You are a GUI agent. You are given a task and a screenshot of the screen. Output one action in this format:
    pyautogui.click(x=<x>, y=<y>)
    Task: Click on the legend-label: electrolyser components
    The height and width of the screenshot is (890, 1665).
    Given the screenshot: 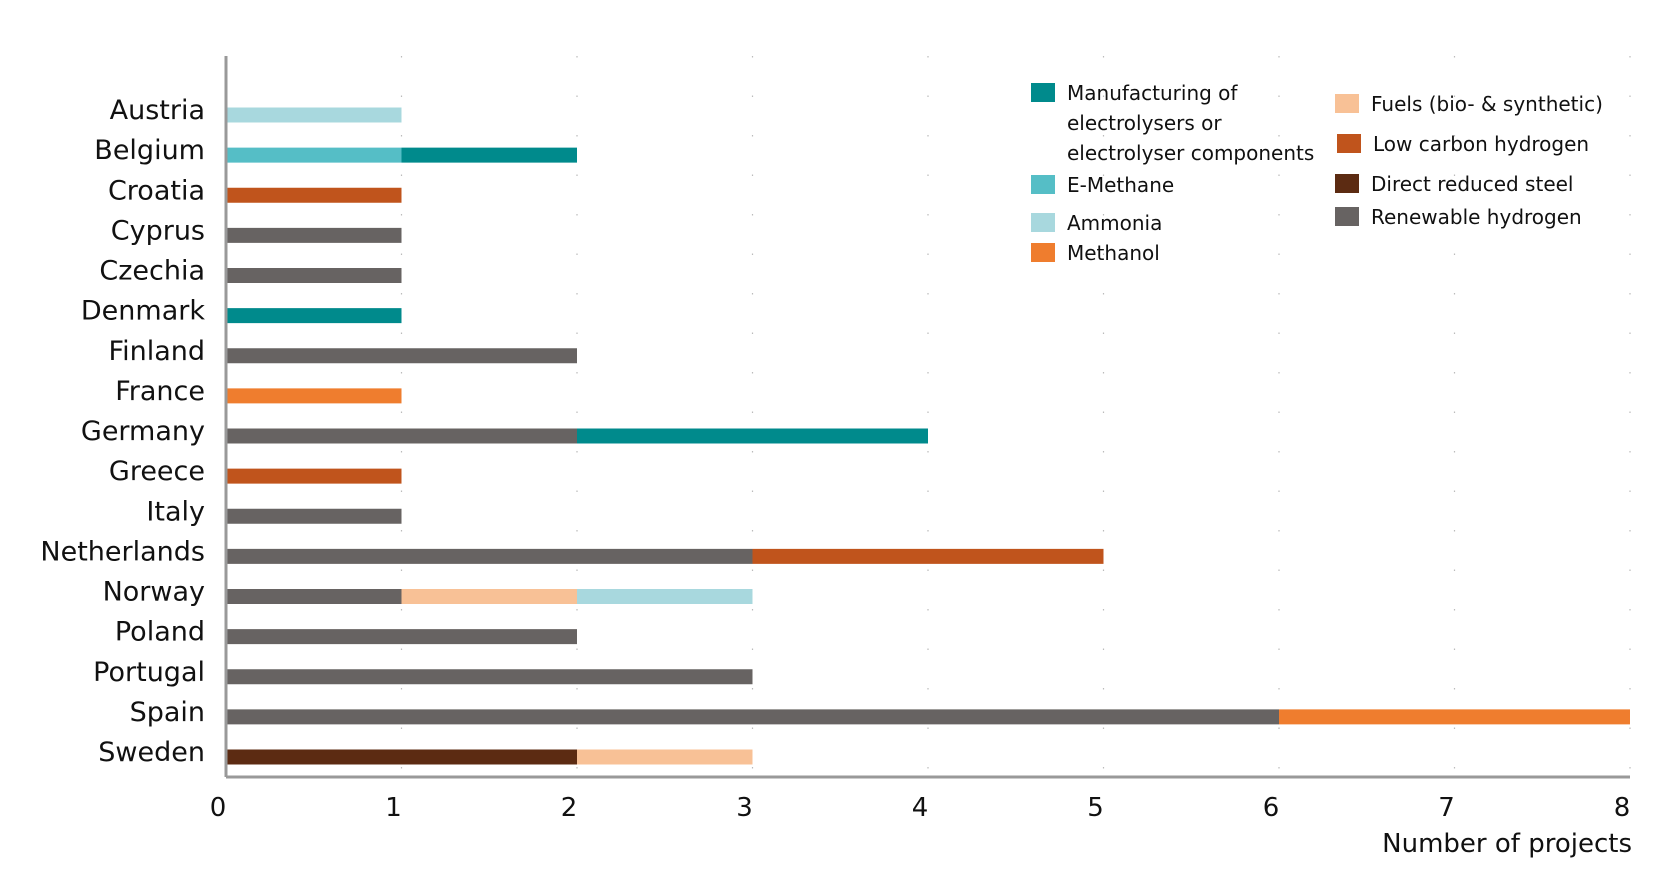 What is the action you would take?
    pyautogui.click(x=1190, y=153)
    